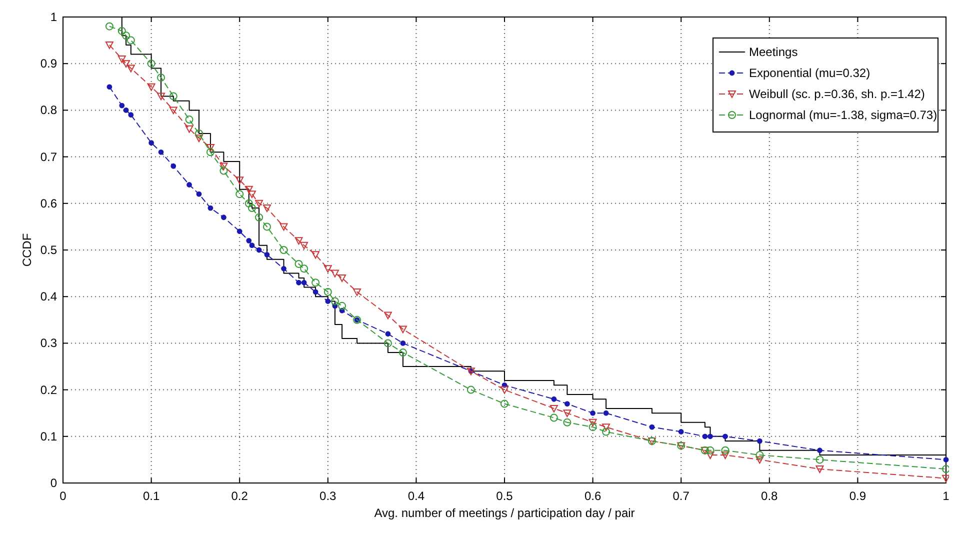 The image size is (957, 533). Describe the element at coordinates (505, 496) in the screenshot. I see `x-tick-label: 0.5` at that location.